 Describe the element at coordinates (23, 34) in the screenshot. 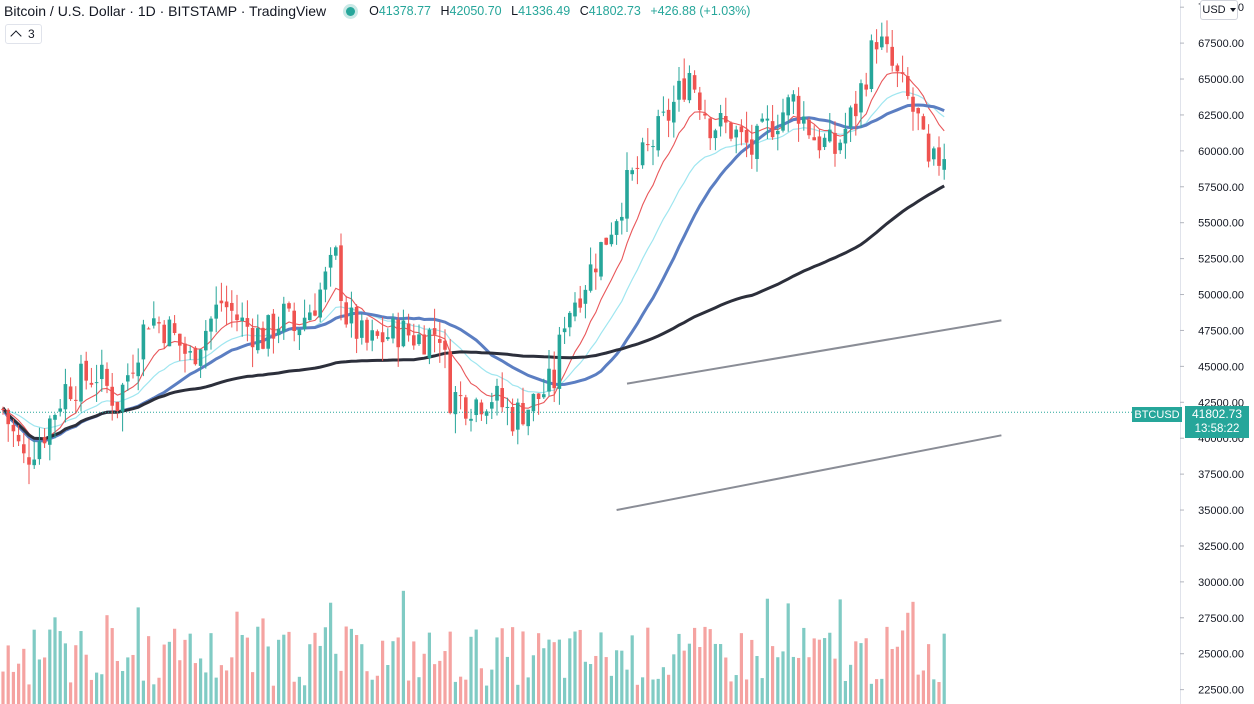

I see `indicators-toggle-button: 3` at that location.